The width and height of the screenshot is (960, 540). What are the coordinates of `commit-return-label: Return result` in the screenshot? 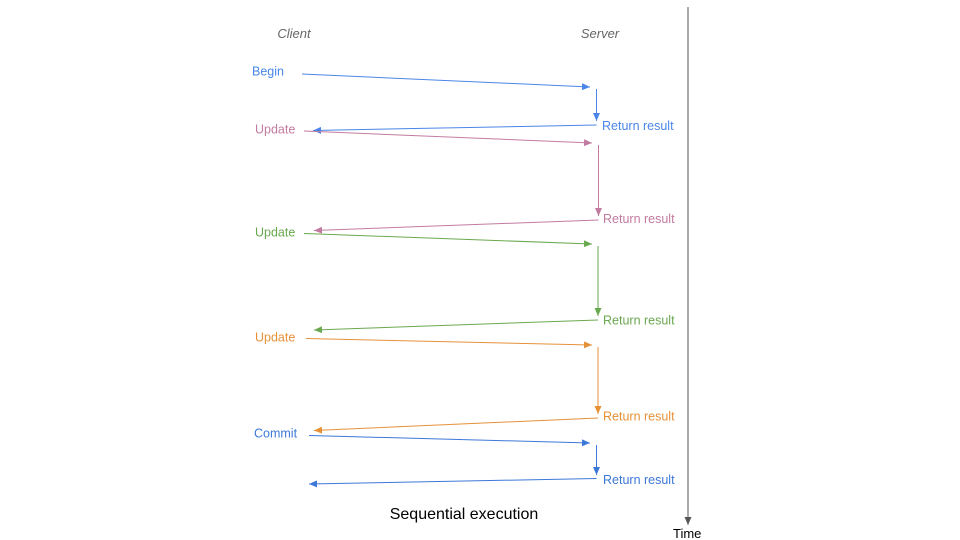 It's located at (639, 480).